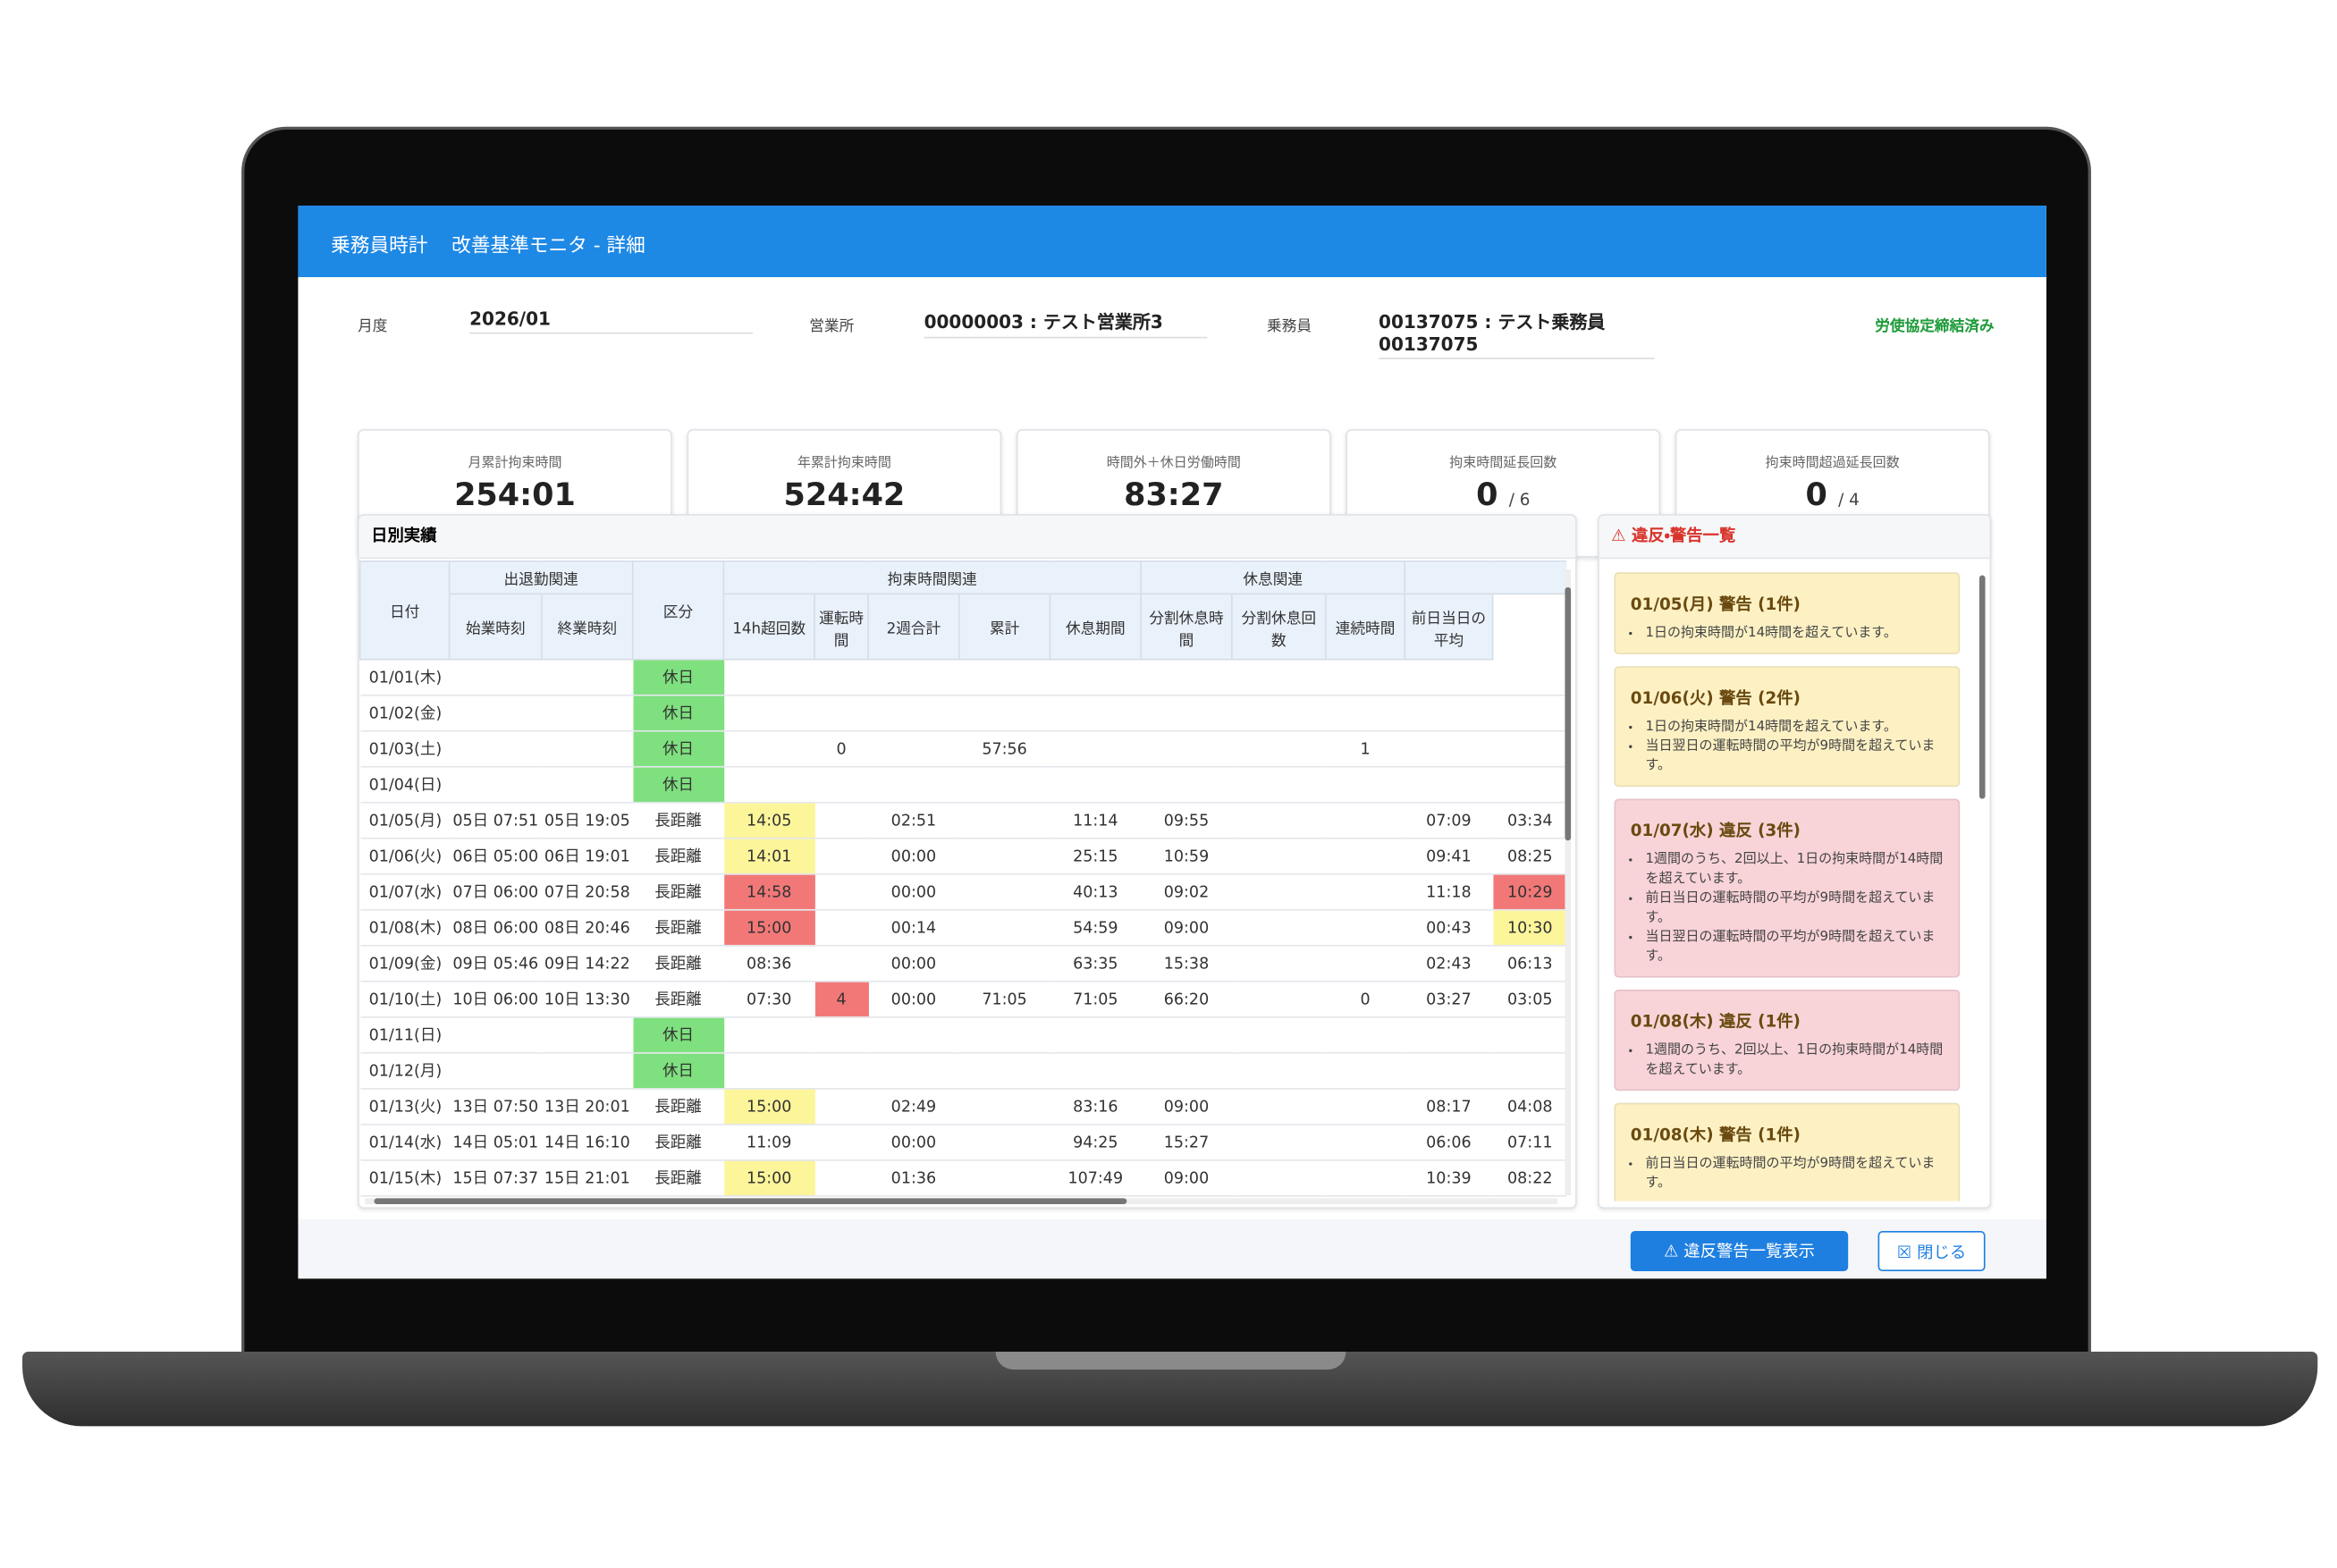 Image resolution: width=2337 pixels, height=1568 pixels. Describe the element at coordinates (404, 1178) in the screenshot. I see `table-cell: 01/15(木)` at that location.